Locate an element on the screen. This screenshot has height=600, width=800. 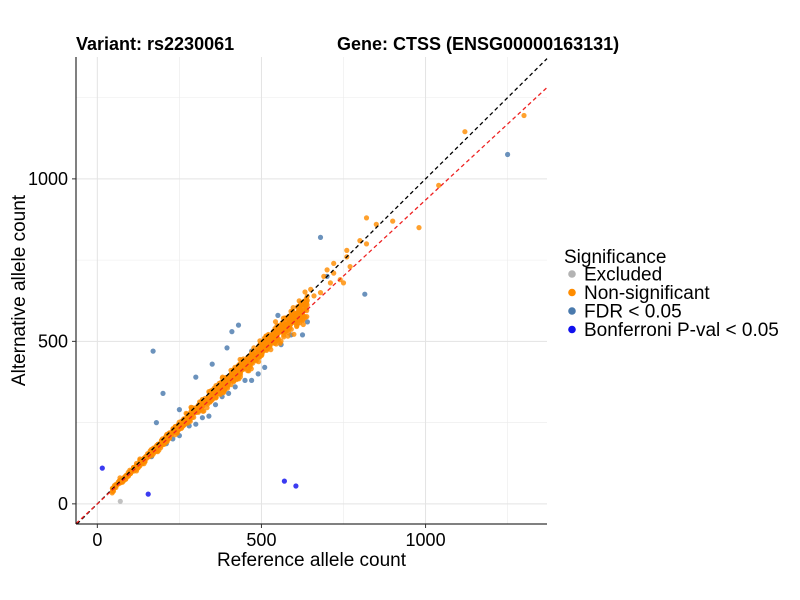
legend-label: Excluded is located at coordinates (623, 275).